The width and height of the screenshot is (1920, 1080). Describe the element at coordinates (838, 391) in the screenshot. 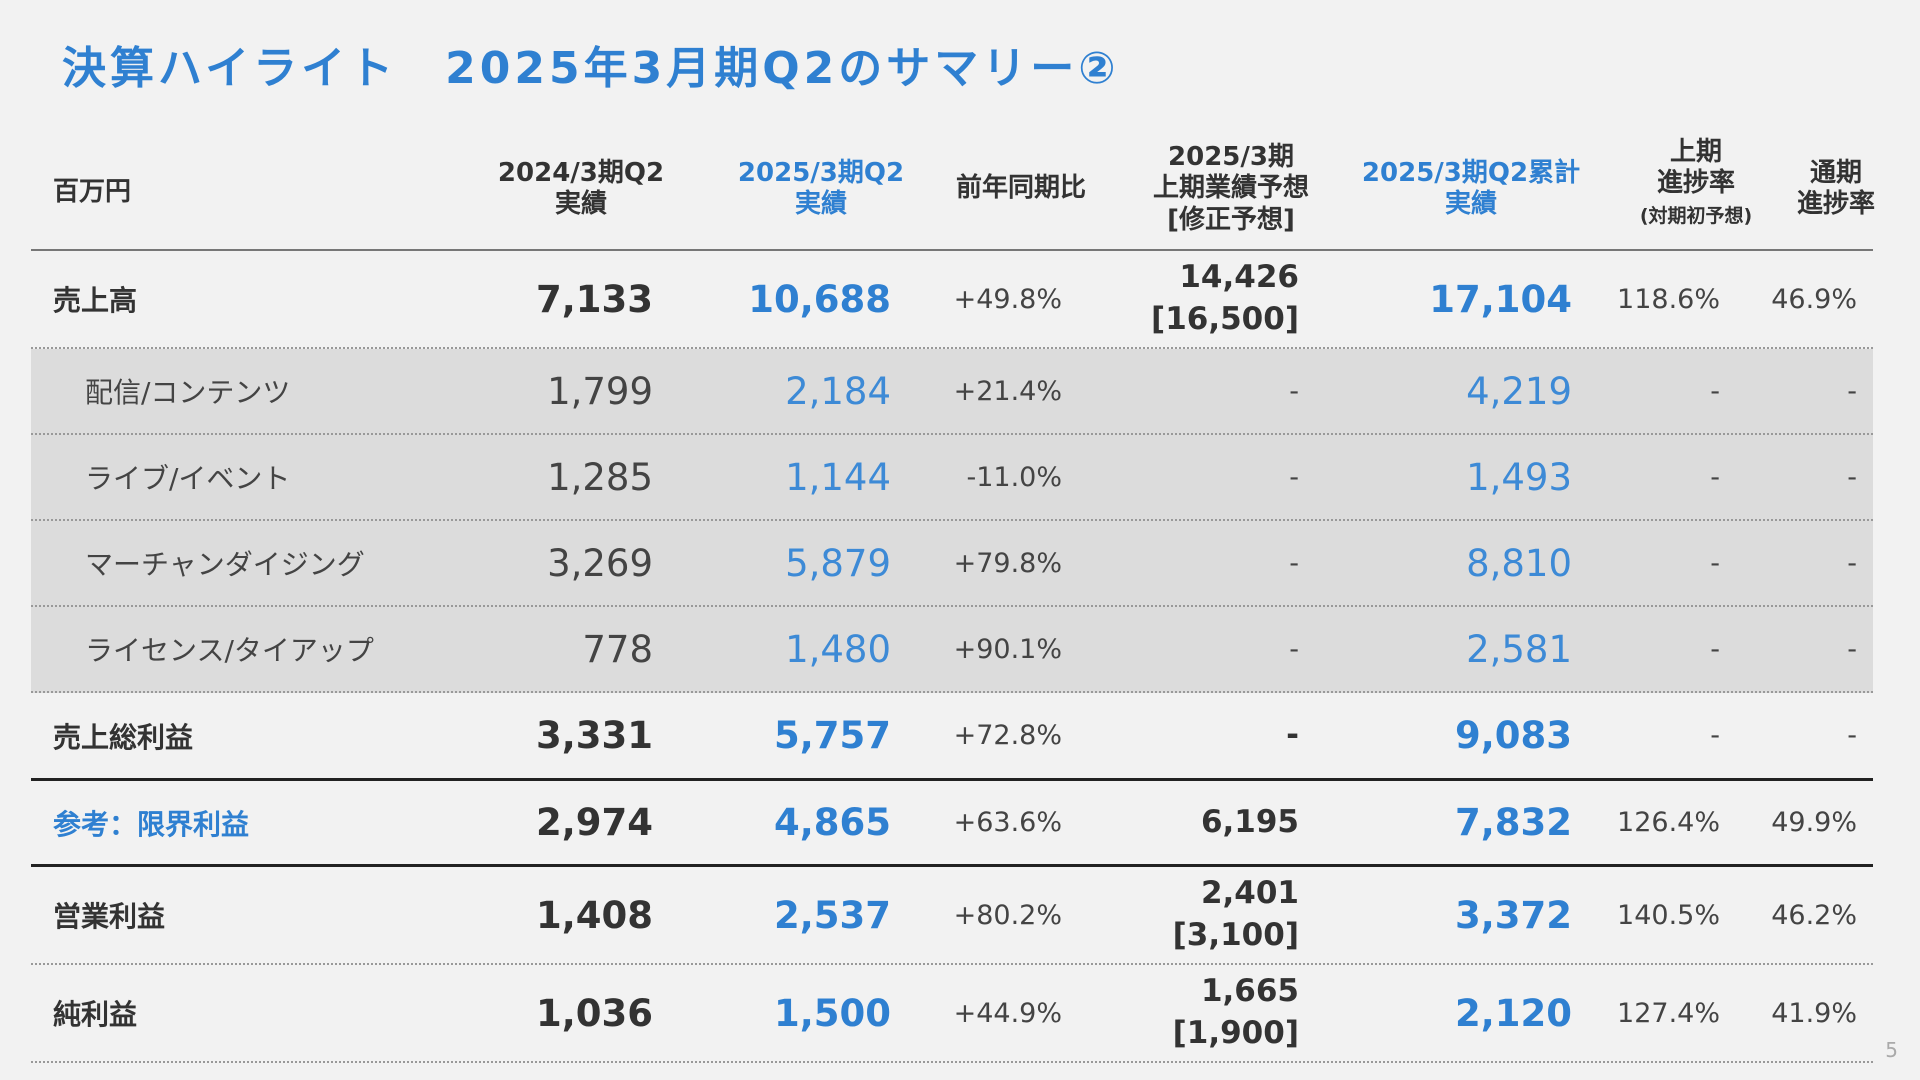

I see `cur-q2-value: 2,184` at that location.